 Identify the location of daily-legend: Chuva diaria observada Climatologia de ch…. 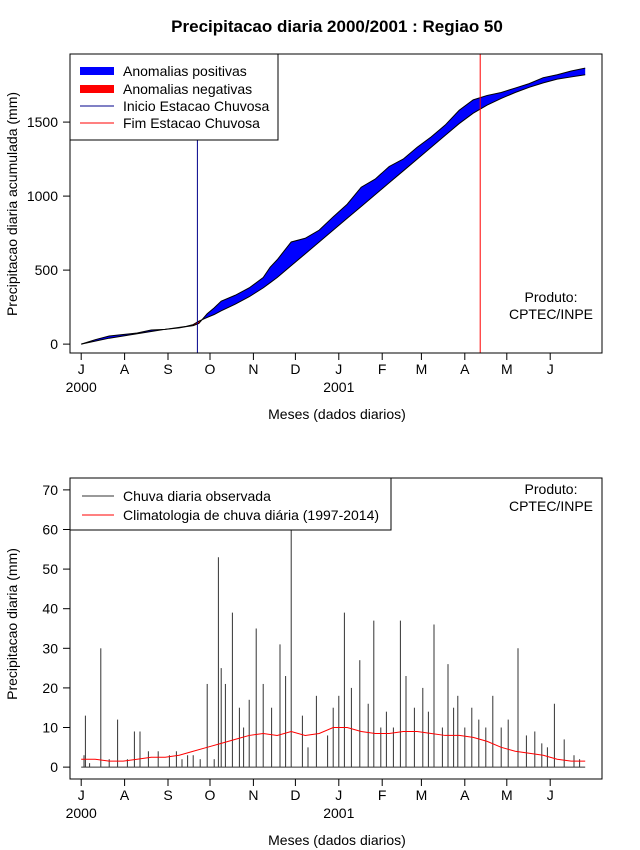
(230, 504).